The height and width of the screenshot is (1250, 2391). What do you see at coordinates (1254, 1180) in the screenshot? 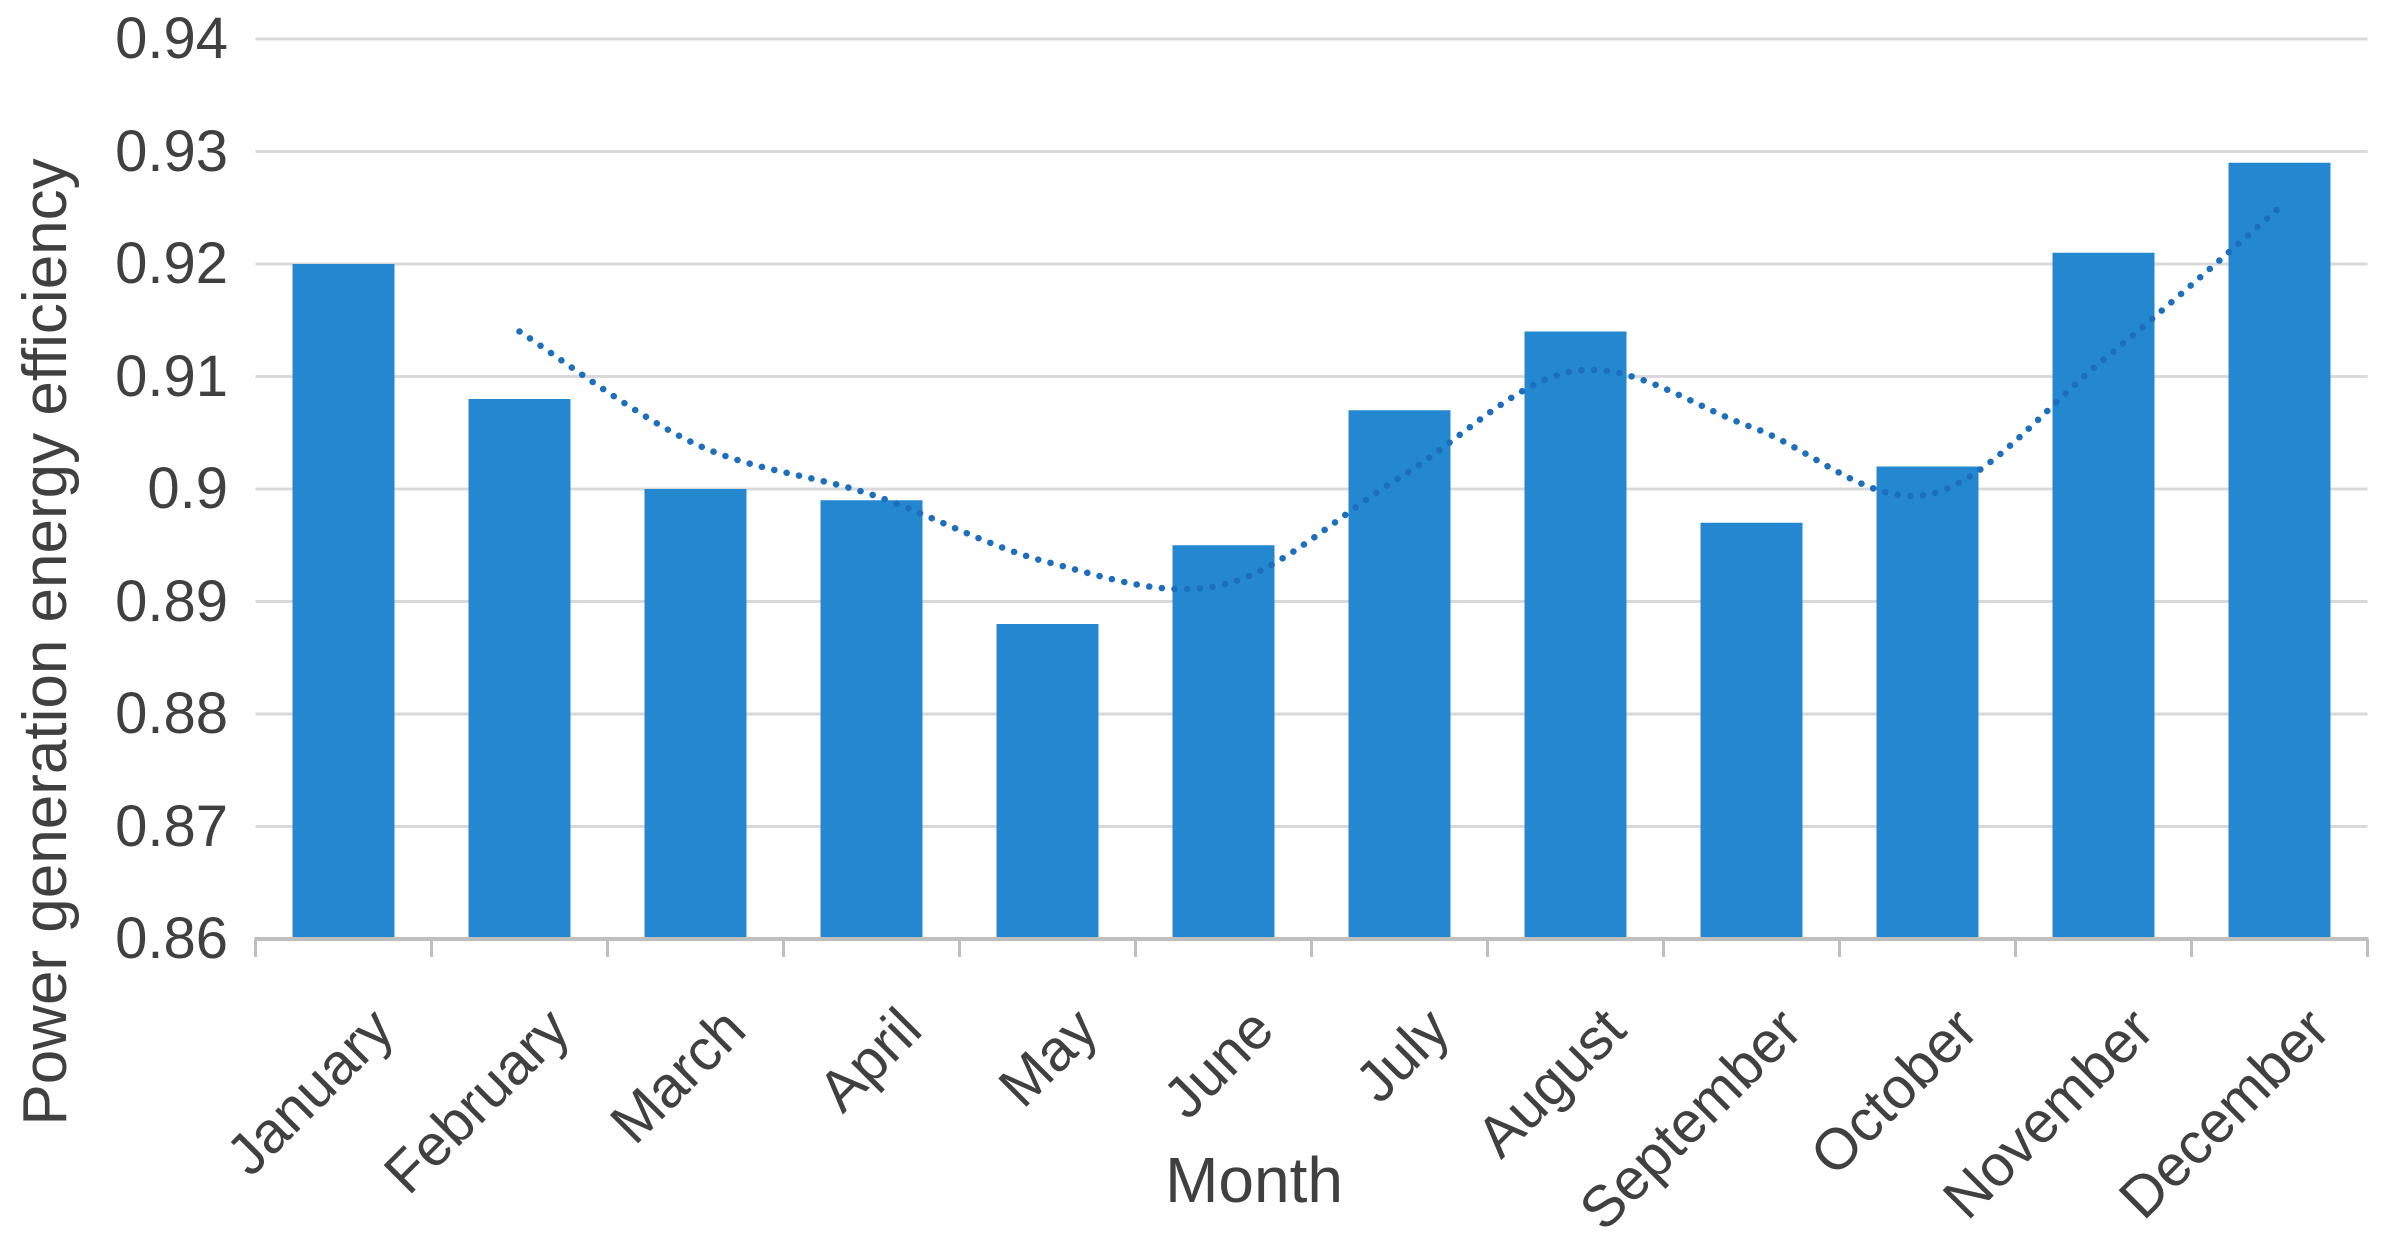
I see `x-axis-title: Month` at bounding box center [1254, 1180].